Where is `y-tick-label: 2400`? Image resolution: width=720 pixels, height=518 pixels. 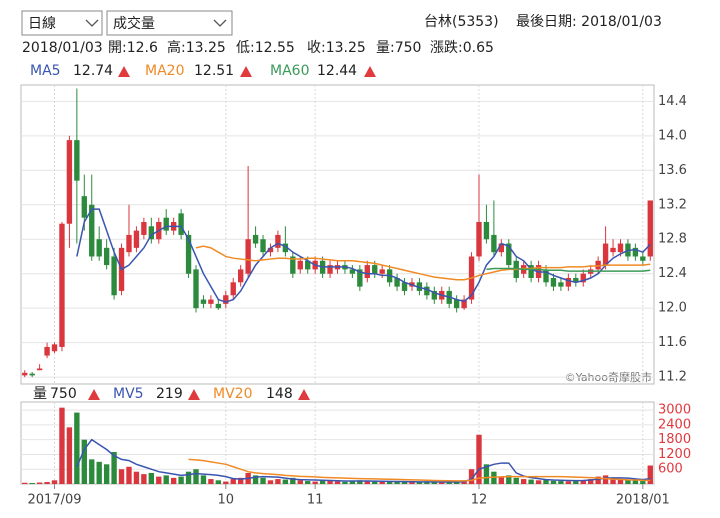
y-tick-label: 2400 is located at coordinates (674, 424).